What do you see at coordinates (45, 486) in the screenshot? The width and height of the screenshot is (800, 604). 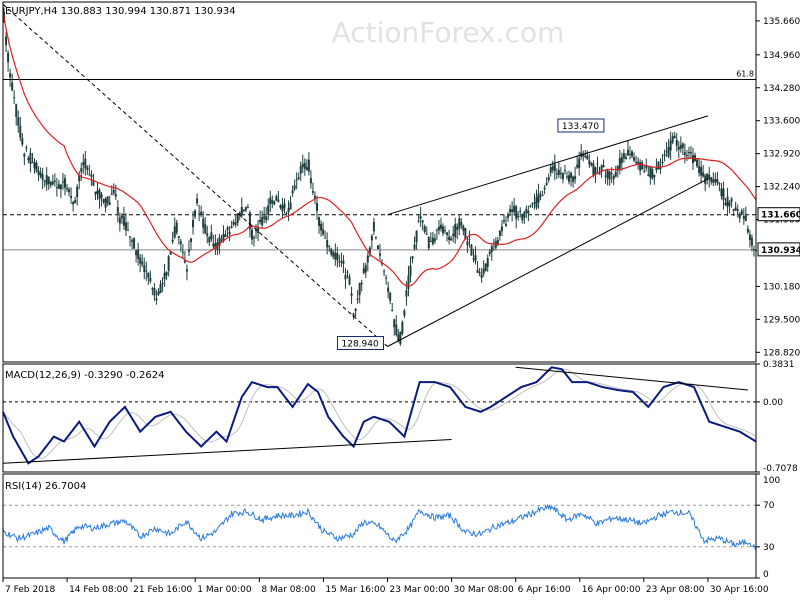 I see `rsi-title: RSI(14) 26.7004` at bounding box center [45, 486].